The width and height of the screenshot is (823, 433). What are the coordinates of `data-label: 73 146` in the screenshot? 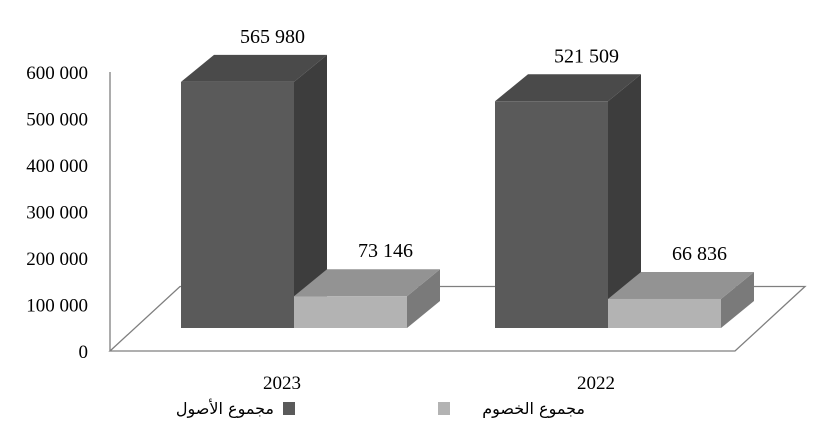 It's located at (385, 251).